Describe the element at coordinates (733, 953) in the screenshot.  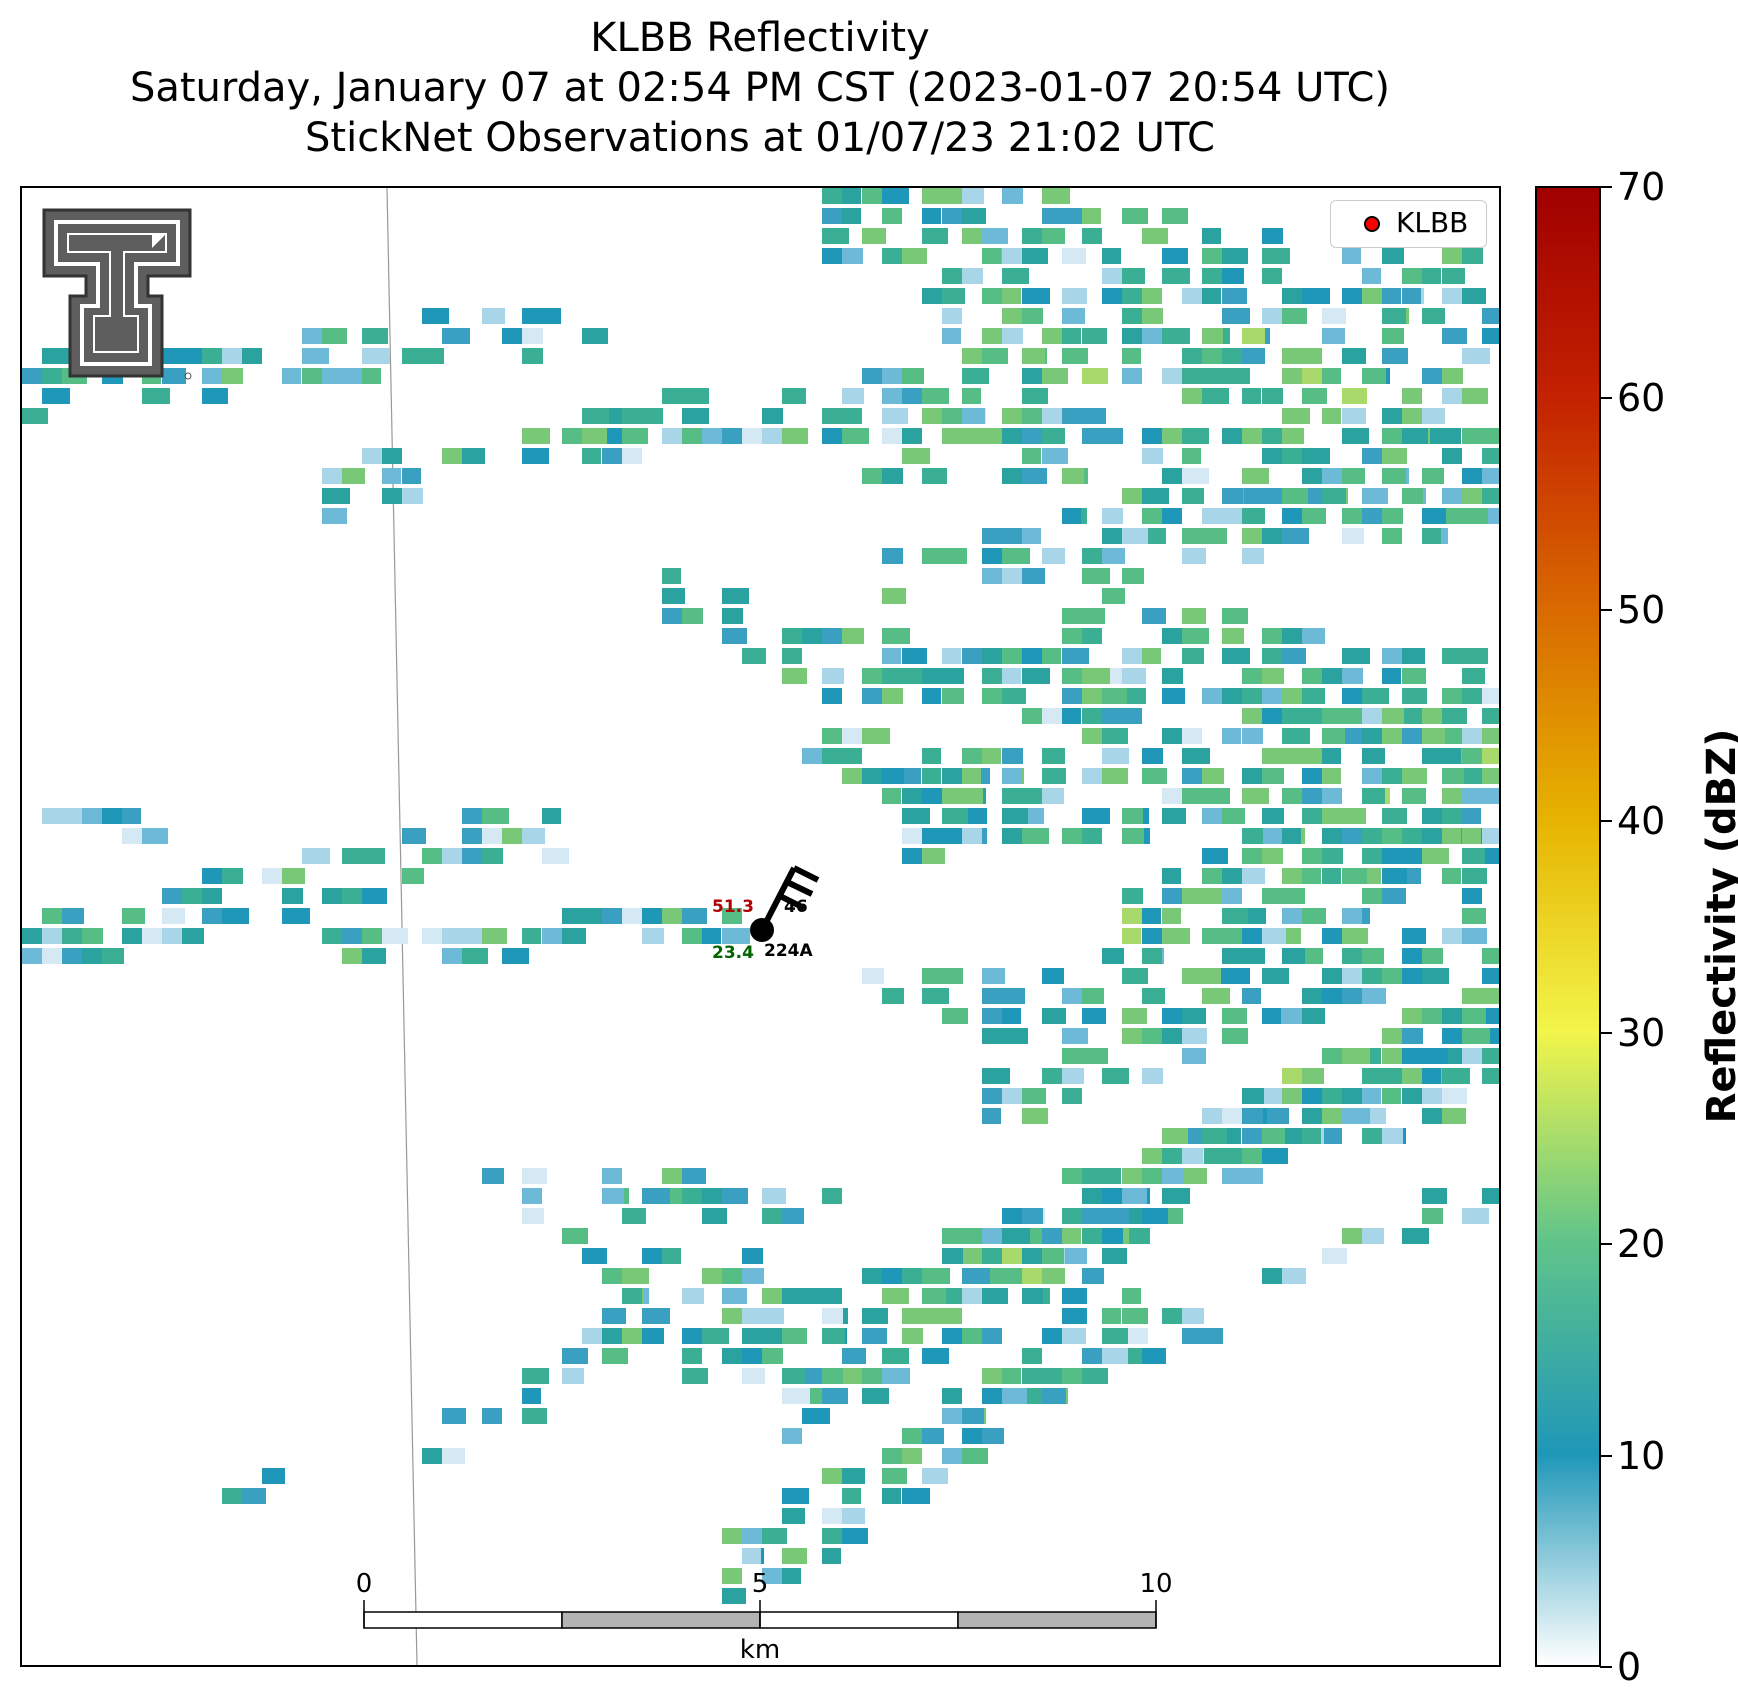
I see `station-dewpoint: 23.4` at that location.